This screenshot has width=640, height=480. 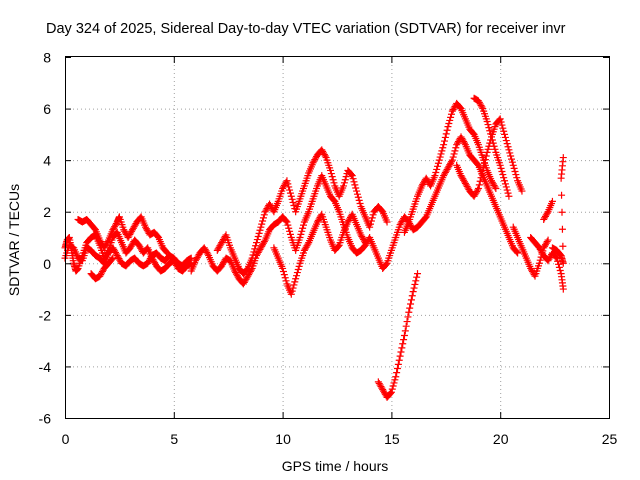 What do you see at coordinates (610, 439) in the screenshot?
I see `x-tick-label: 25` at bounding box center [610, 439].